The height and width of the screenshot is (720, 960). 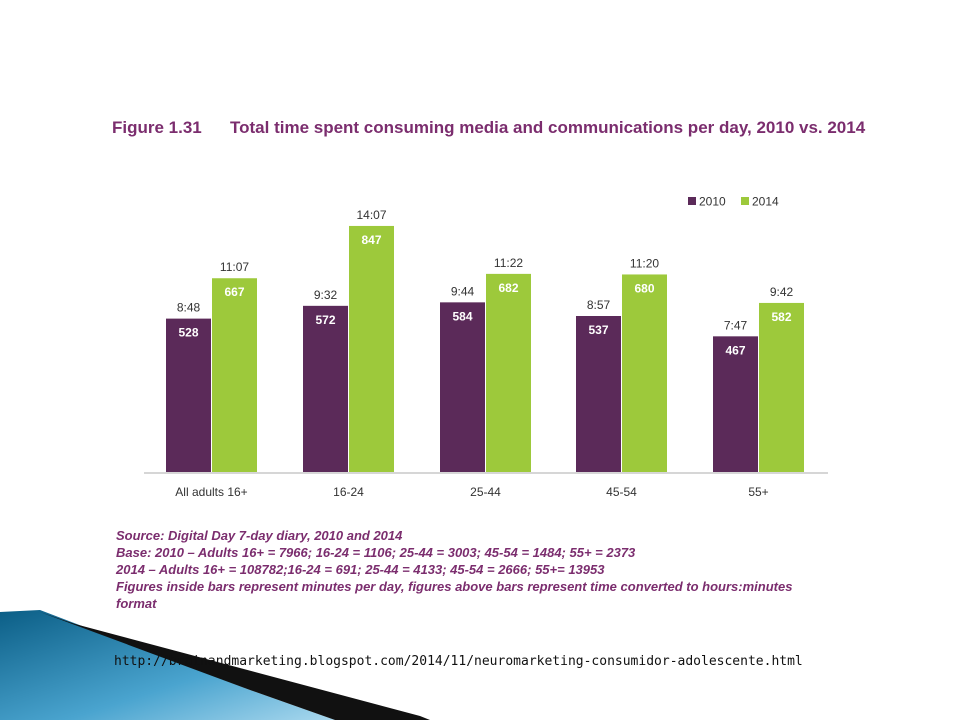 What do you see at coordinates (692, 201) in the screenshot?
I see `legend-swatch-2010` at bounding box center [692, 201].